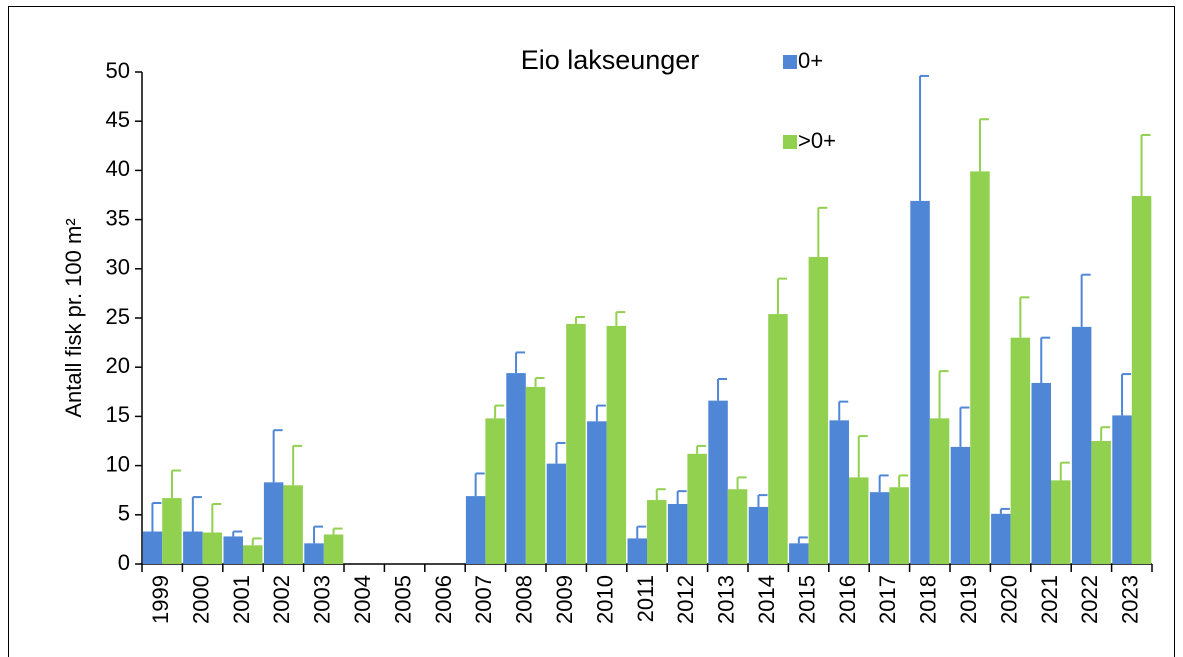 The width and height of the screenshot is (1183, 657). What do you see at coordinates (524, 599) in the screenshot?
I see `x-tick-label: 2008` at bounding box center [524, 599].